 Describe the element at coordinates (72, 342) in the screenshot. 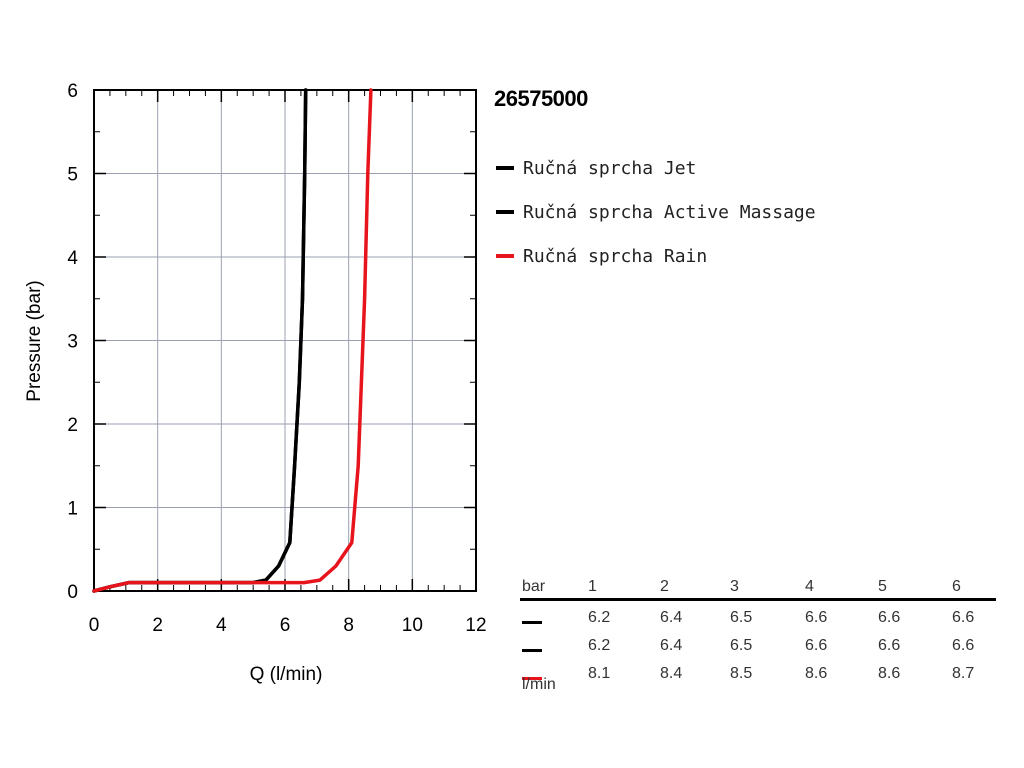

I see `y-tick-label: 3` at that location.